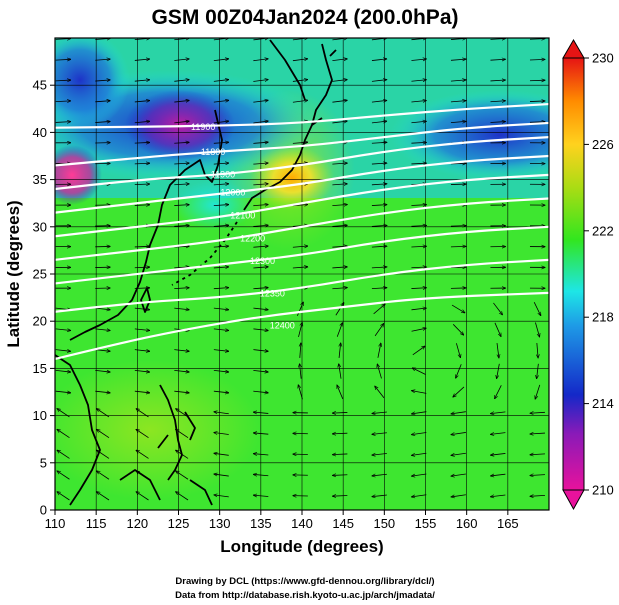 This screenshot has width=619, height=605. I want to click on contour-label: 12400, so click(282, 326).